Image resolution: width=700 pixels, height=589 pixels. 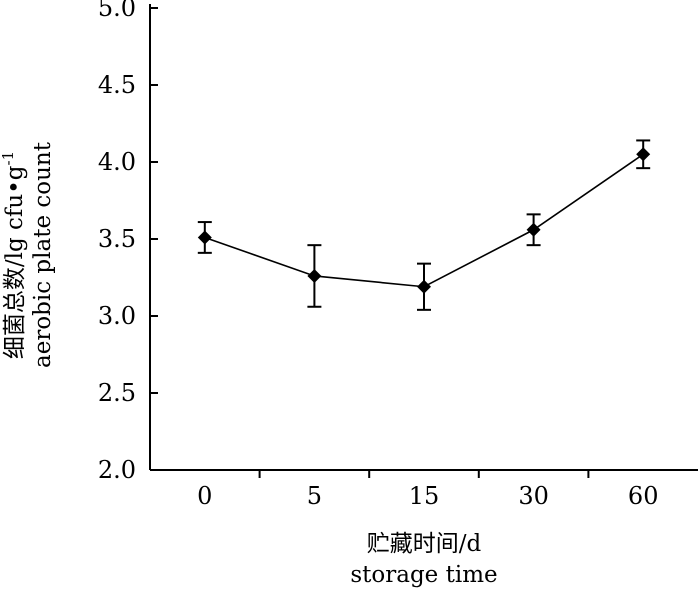 I want to click on y-tick-label: 5.0, so click(x=117, y=11).